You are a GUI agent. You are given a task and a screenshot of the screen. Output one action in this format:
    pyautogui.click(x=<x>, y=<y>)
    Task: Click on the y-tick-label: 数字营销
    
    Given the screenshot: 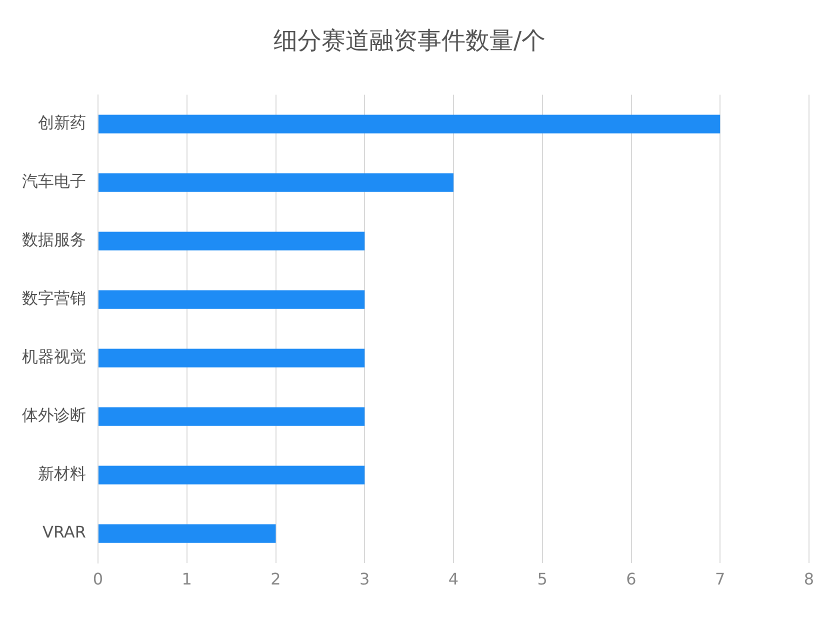 What is the action you would take?
    pyautogui.click(x=54, y=298)
    